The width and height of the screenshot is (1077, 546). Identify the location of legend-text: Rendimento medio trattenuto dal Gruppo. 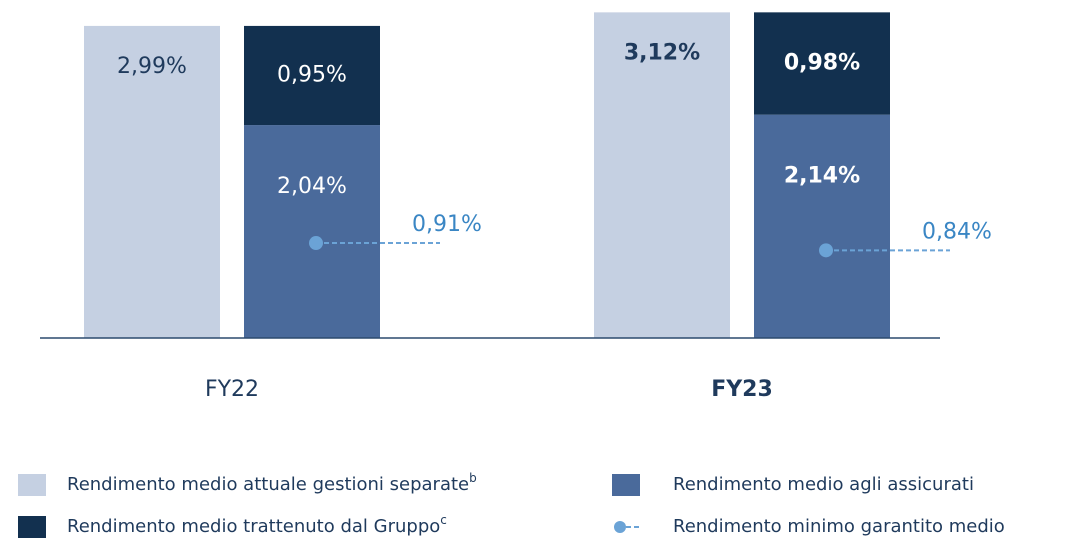
(253, 526).